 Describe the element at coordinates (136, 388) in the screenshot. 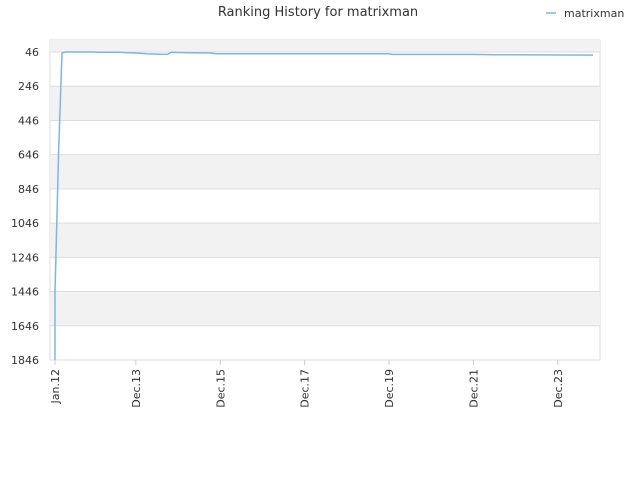

I see `x-tick-label: Dec.13` at that location.